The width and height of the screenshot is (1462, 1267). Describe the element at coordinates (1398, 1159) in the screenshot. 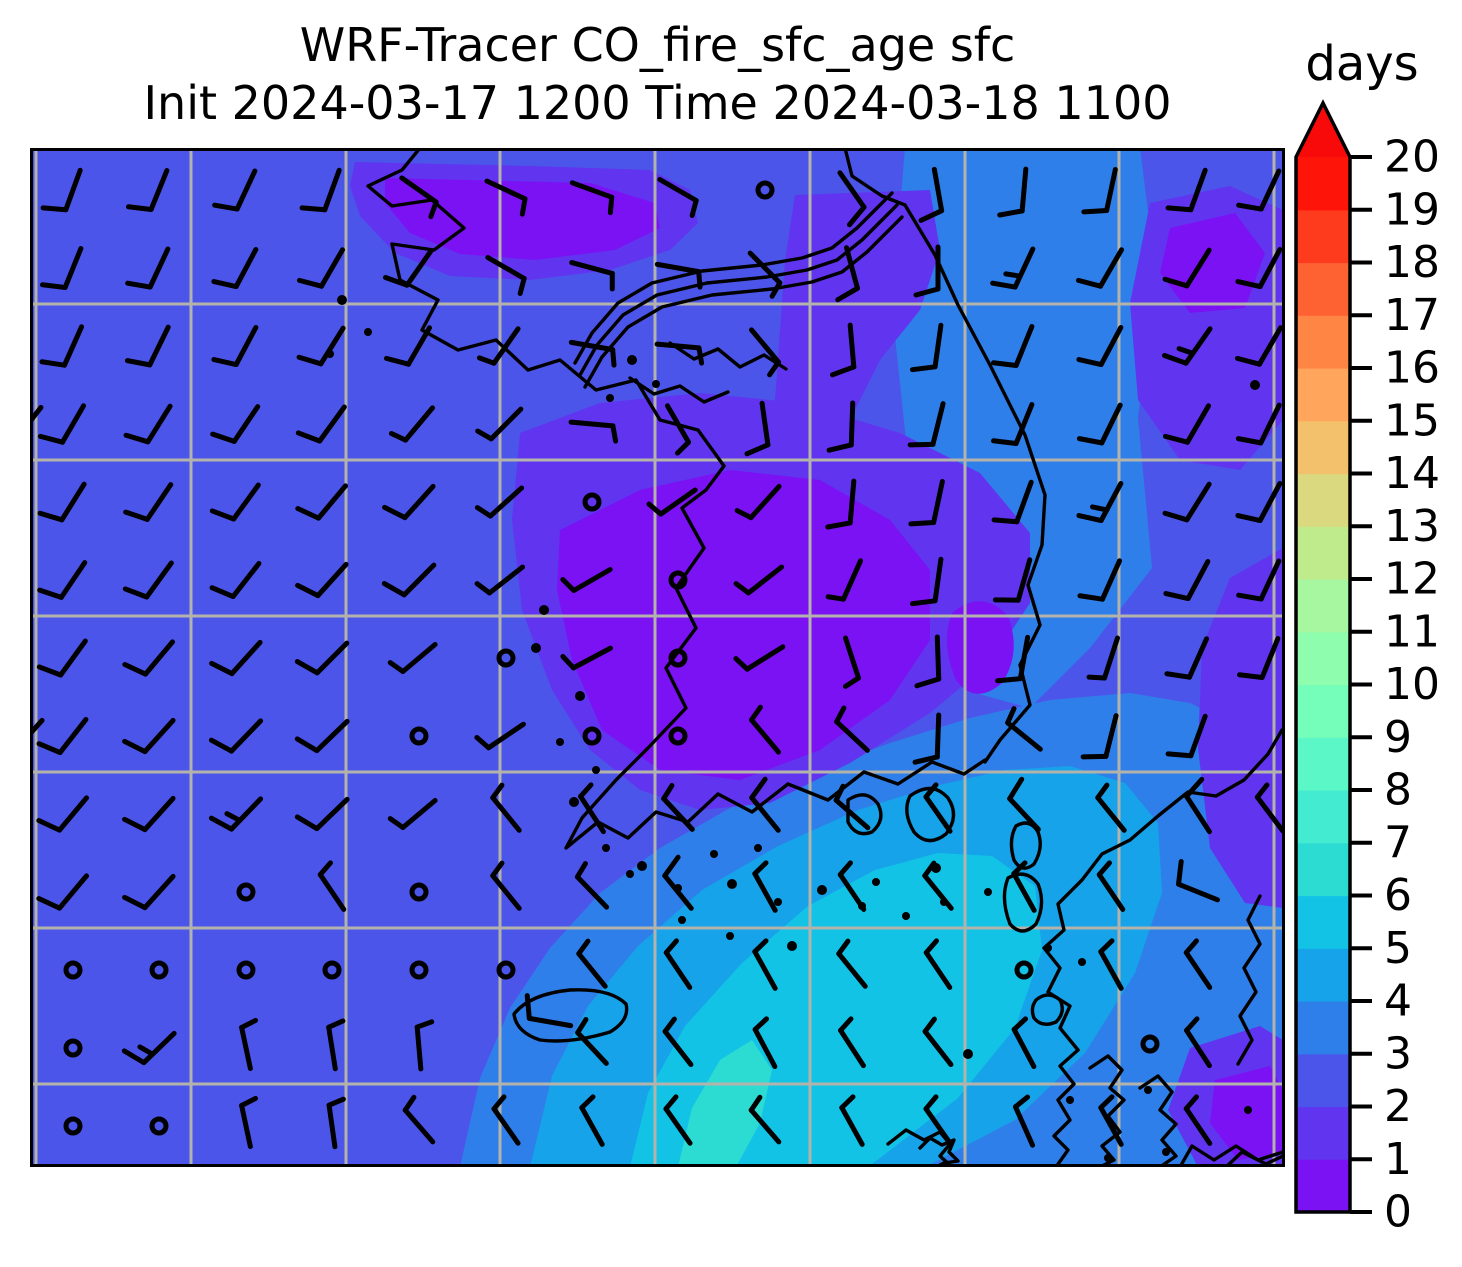

I see `colorbar-tick-label: 1` at that location.